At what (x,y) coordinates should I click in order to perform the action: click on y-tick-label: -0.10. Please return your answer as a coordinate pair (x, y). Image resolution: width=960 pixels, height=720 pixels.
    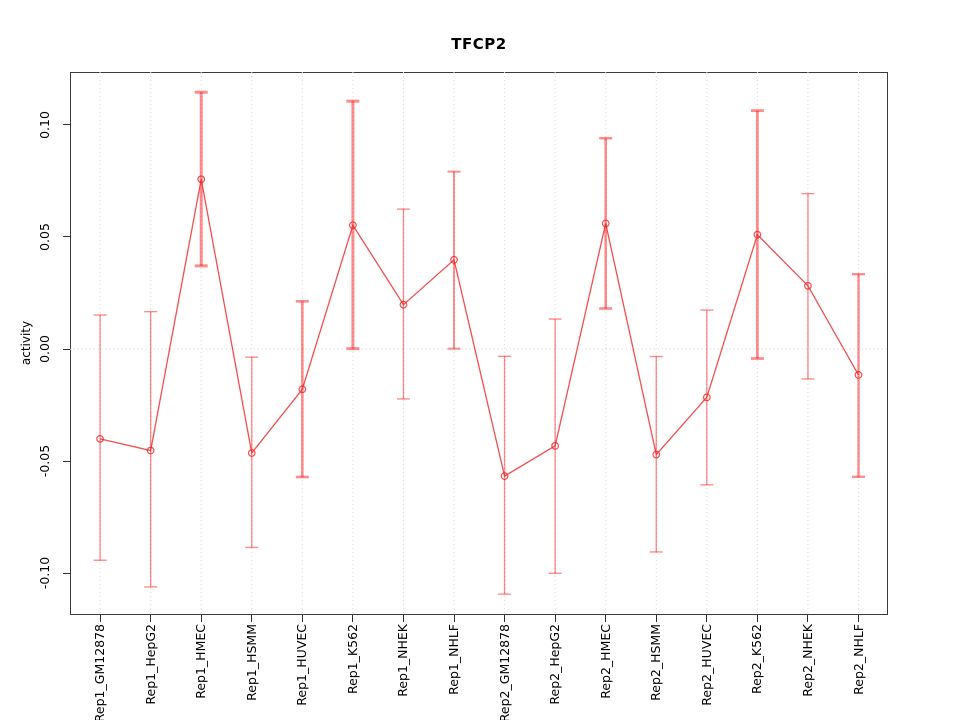
    Looking at the image, I should click on (44, 573).